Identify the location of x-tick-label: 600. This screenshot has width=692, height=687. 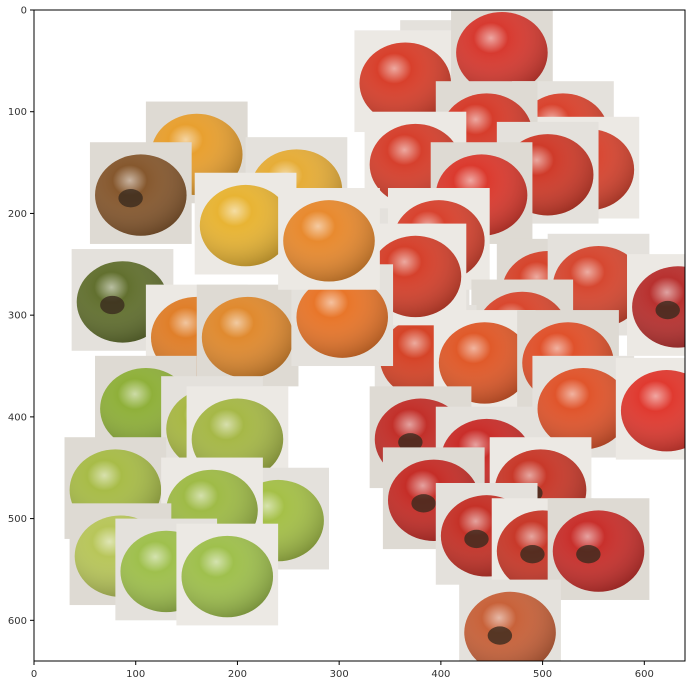
(644, 674).